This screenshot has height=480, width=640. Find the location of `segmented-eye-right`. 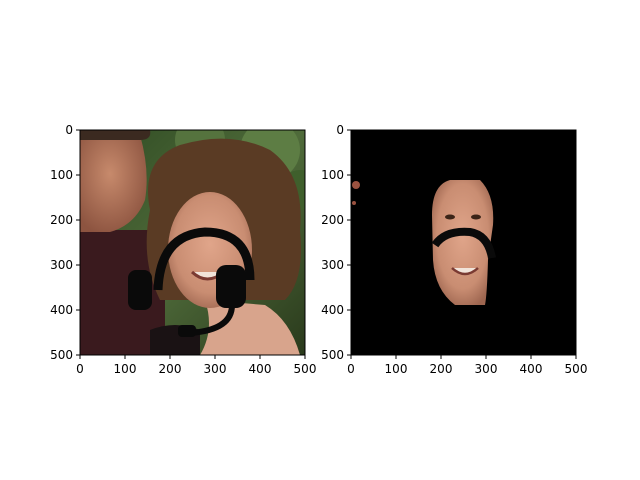

segmented-eye-right is located at coordinates (476, 217).